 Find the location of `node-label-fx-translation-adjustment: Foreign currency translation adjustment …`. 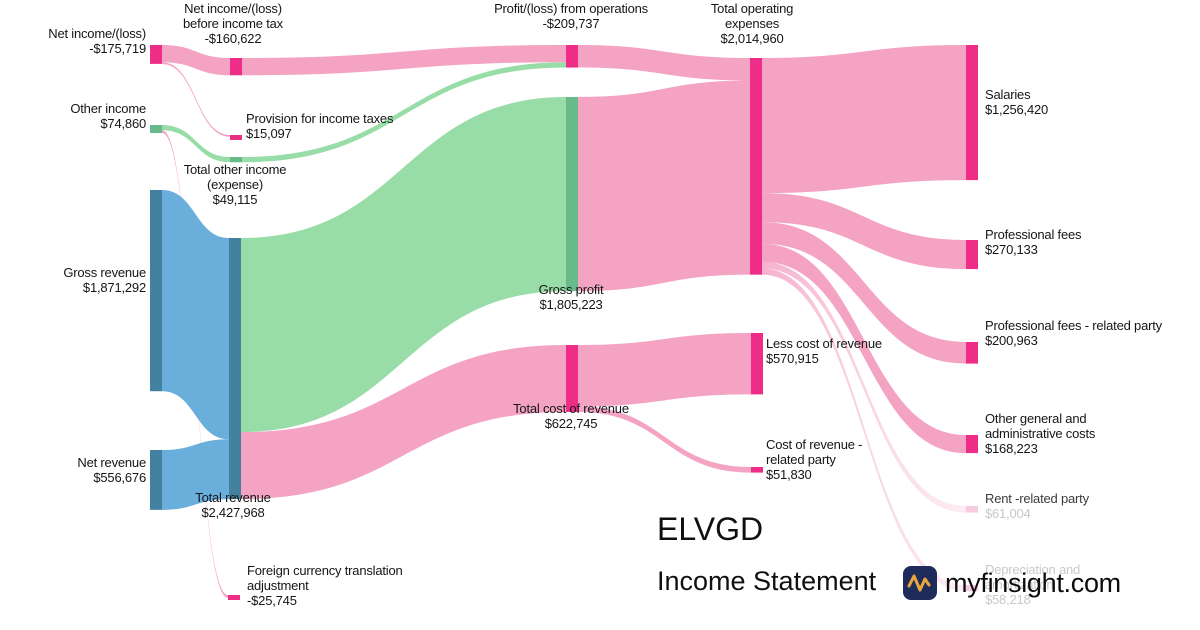

node-label-fx-translation-adjustment: Foreign currency translation adjustment … is located at coordinates (327, 585).